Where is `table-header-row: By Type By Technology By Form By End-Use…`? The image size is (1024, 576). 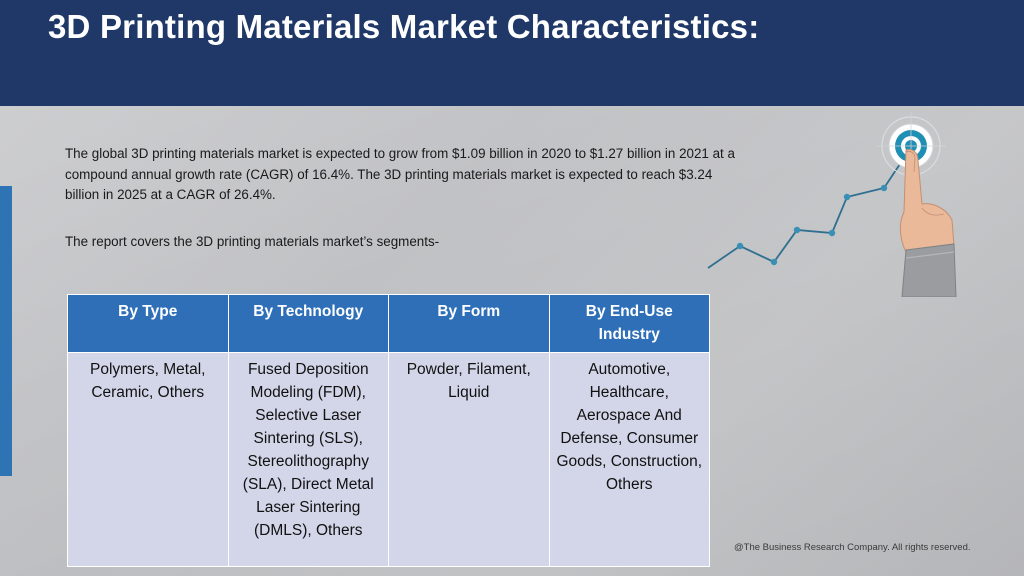 table-header-row: By Type By Technology By Form By End-Use… is located at coordinates (388, 323).